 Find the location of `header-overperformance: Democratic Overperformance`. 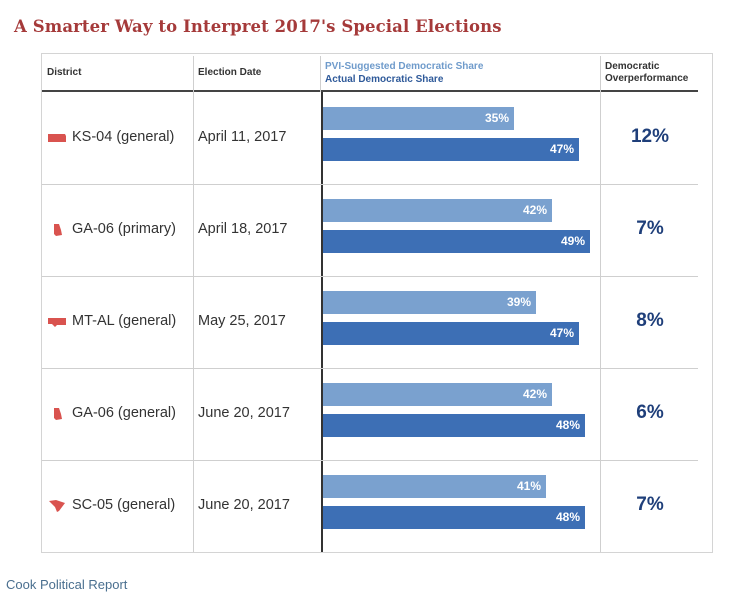

header-overperformance: Democratic Overperformance is located at coordinates (646, 73).